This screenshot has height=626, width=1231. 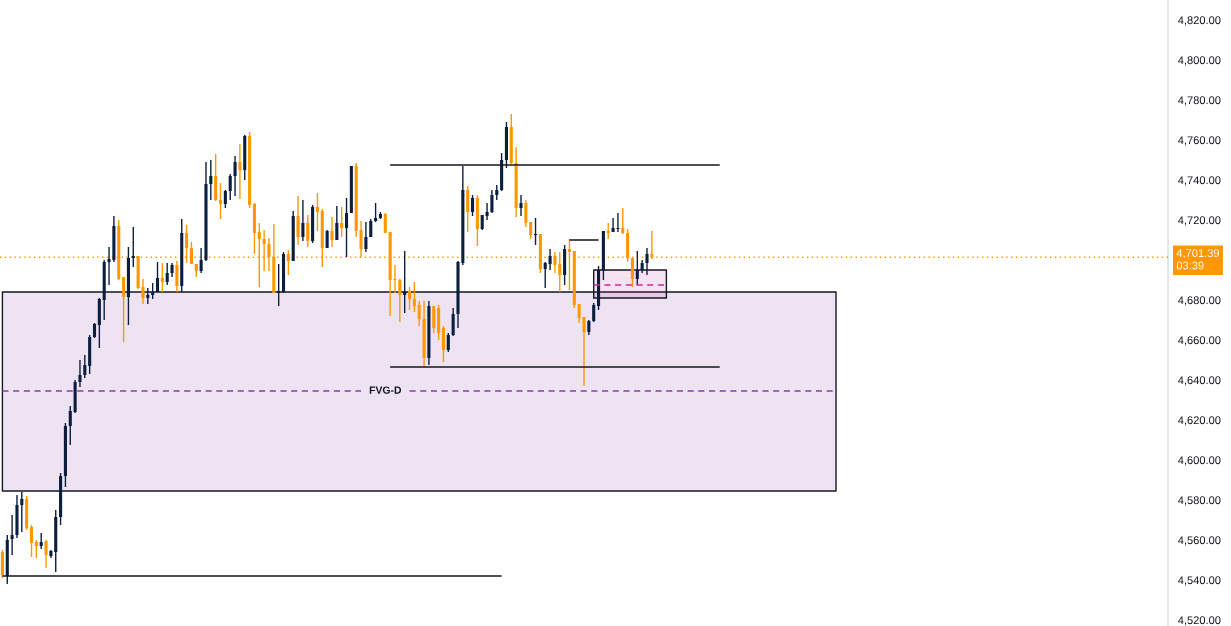 I want to click on y-tick-label: 4,620.00, so click(x=1199, y=421).